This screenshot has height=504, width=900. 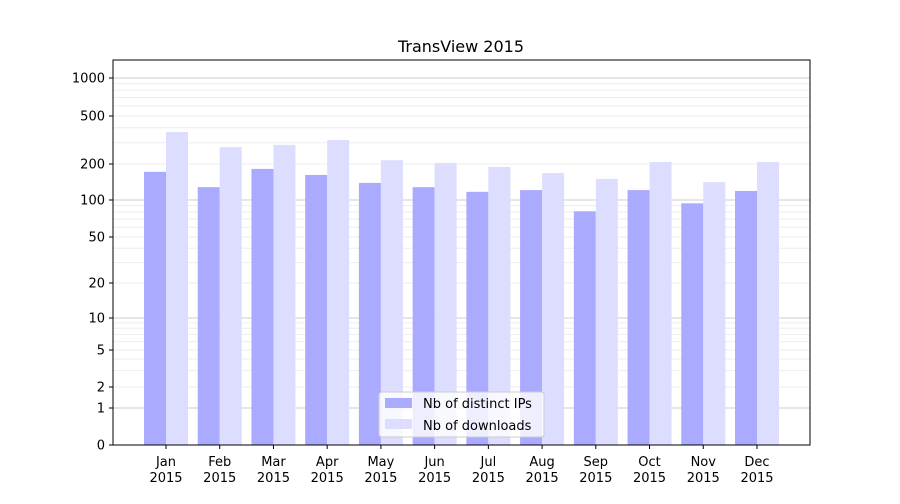 What do you see at coordinates (96, 238) in the screenshot?
I see `y-tick-label: 50` at bounding box center [96, 238].